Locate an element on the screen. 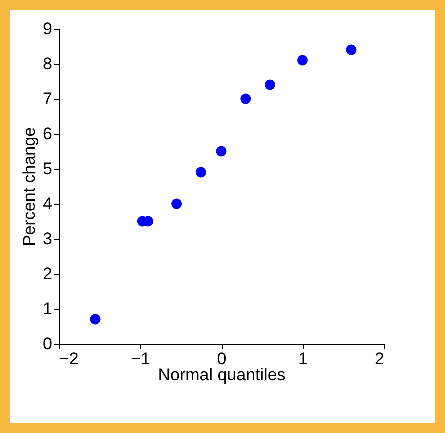 This screenshot has height=433, width=445. y-axis-title: Percent change is located at coordinates (30, 187).